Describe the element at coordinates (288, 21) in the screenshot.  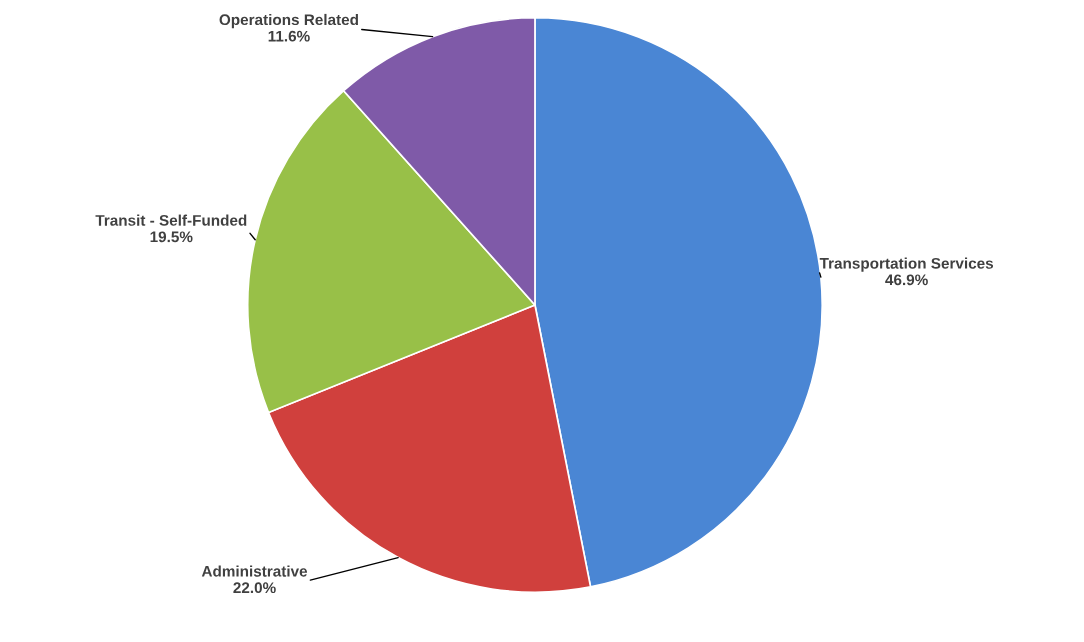
I see `slice-label: Operations Related` at that location.